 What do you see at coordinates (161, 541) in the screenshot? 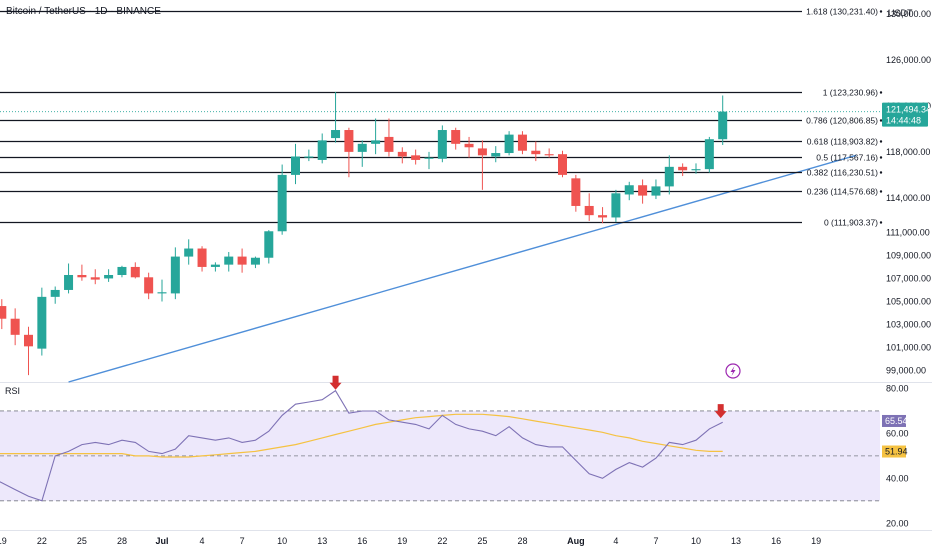
I see `x-tick-label: Jul` at bounding box center [161, 541].